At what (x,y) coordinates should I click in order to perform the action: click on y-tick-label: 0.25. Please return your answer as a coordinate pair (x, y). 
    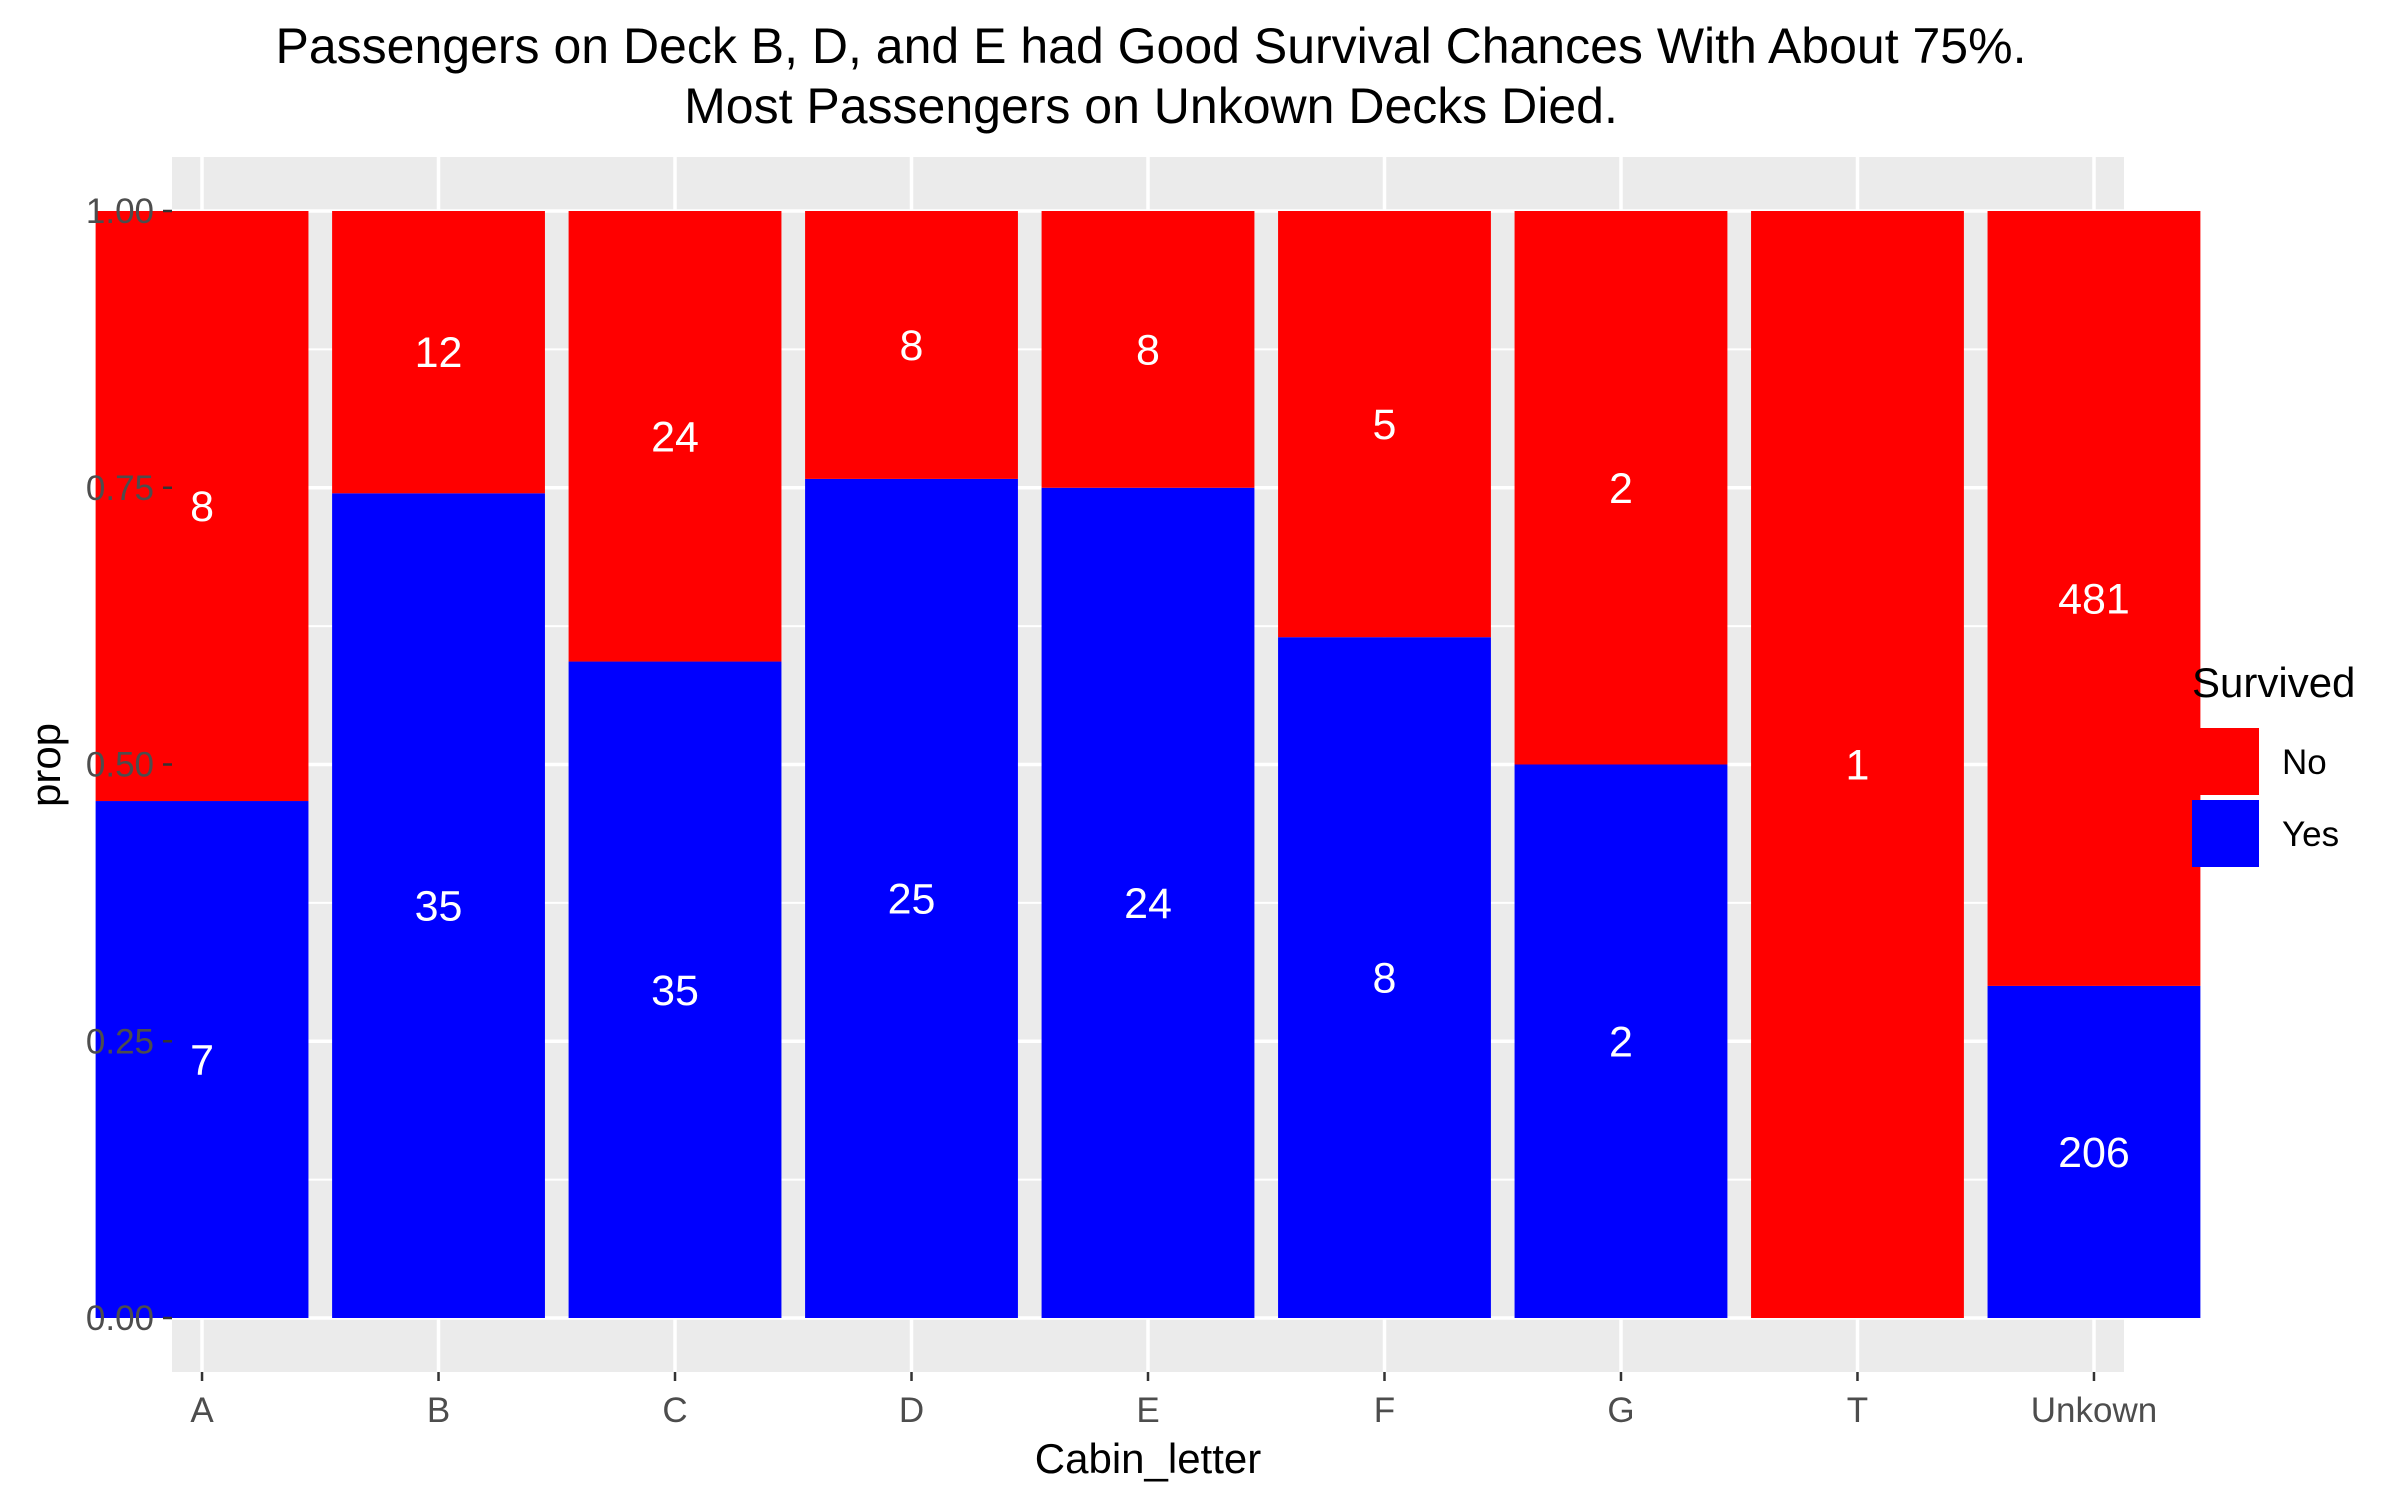
    Looking at the image, I should click on (120, 1041).